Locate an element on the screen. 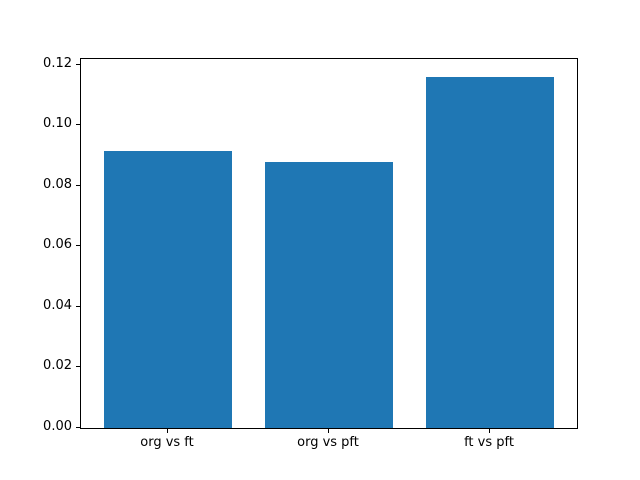 This screenshot has height=480, width=640. y-tick-label: 0.02 is located at coordinates (57, 366).